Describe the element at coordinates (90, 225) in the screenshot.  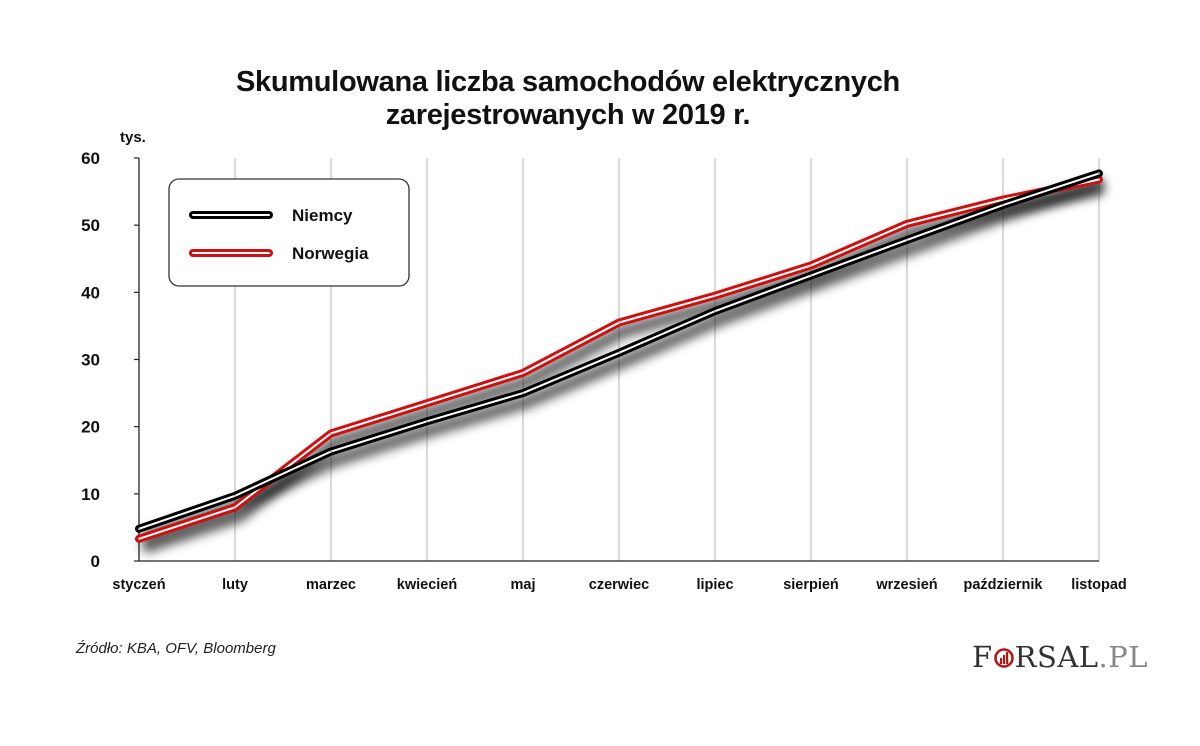
I see `y-tick-label-50: 50` at that location.